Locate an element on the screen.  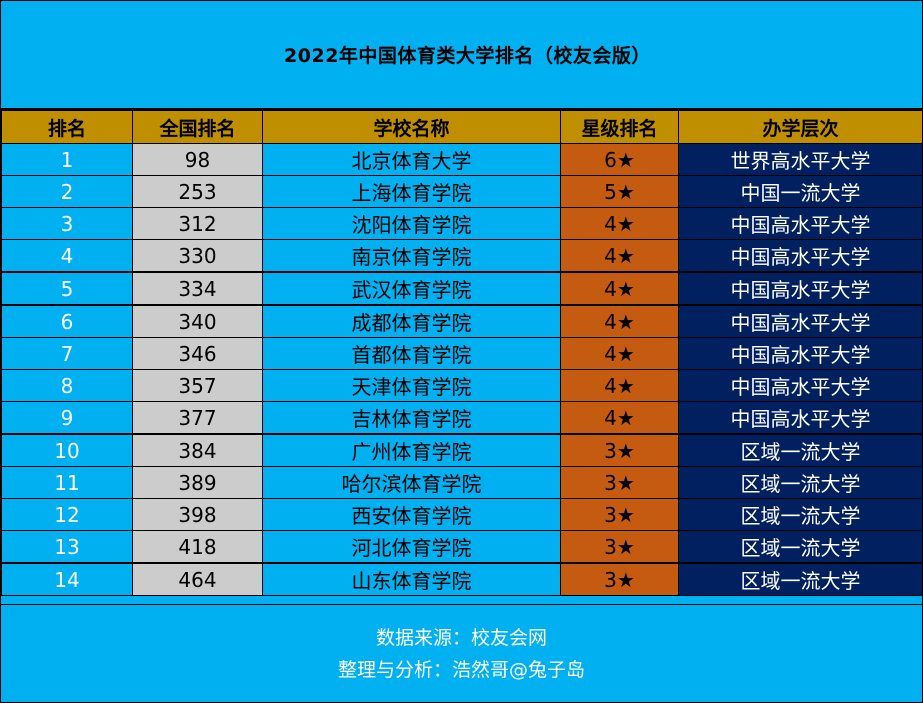
school-name-cell: 山东体育学院 is located at coordinates (411, 579).